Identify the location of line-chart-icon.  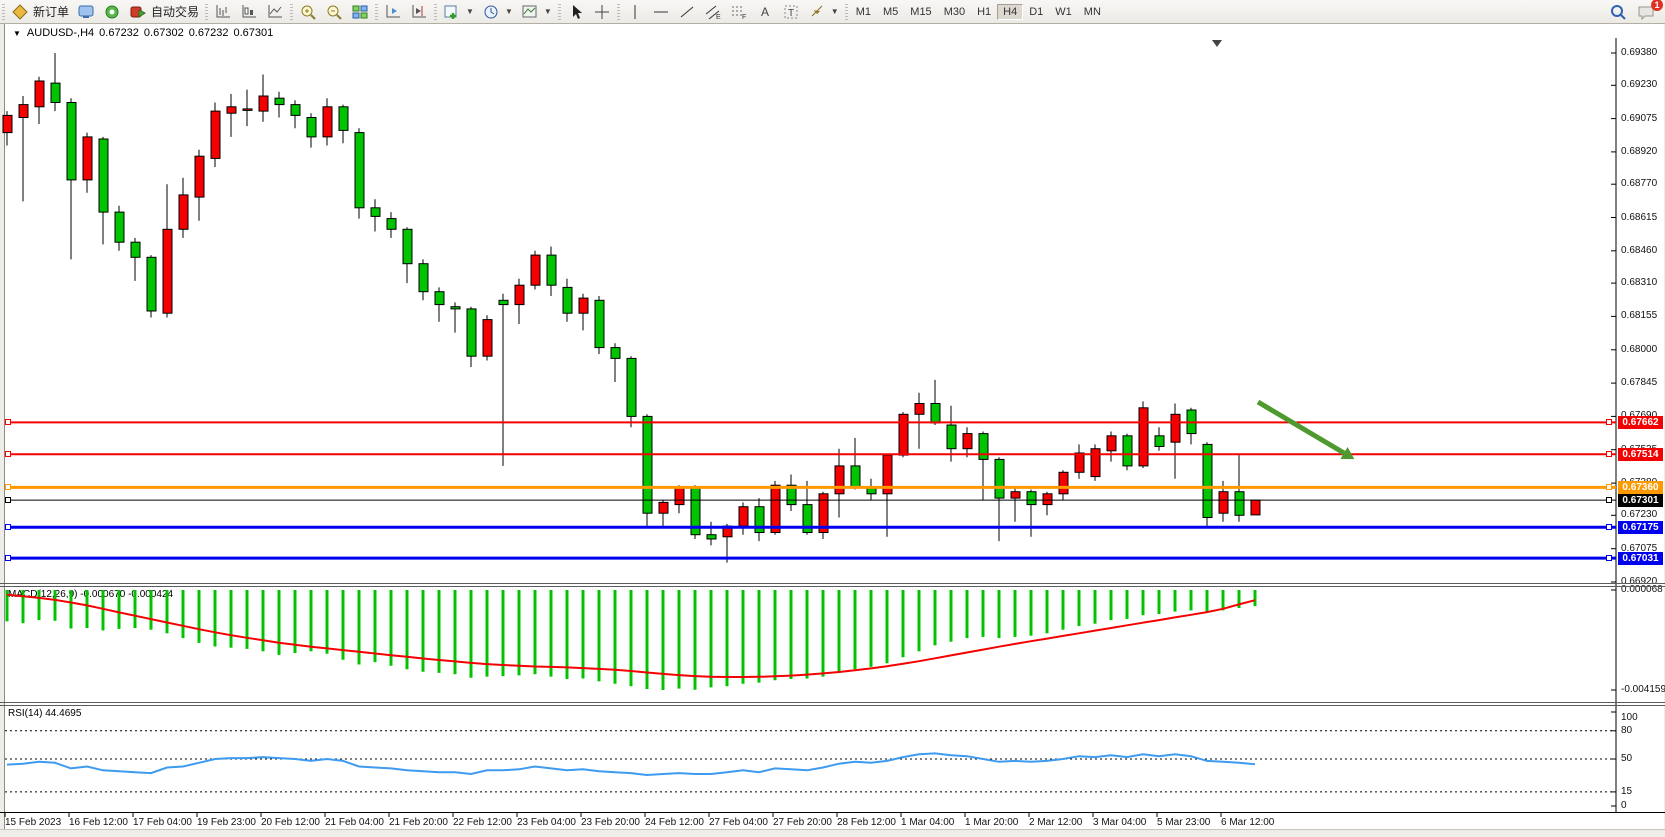
(275, 12).